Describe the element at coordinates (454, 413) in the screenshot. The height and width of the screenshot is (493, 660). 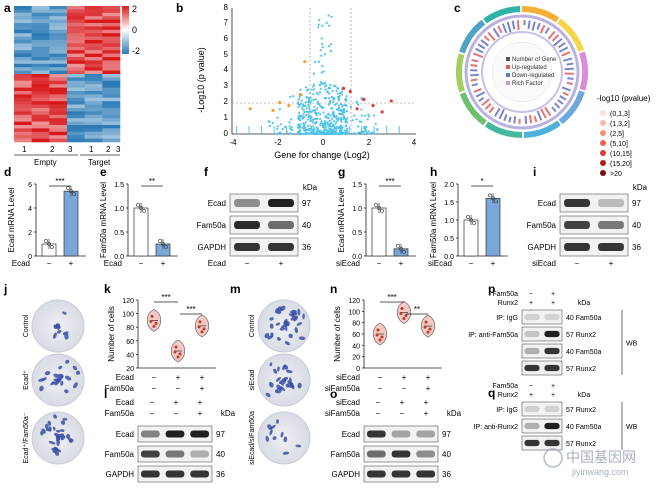
I see `kda-label: kDa` at that location.